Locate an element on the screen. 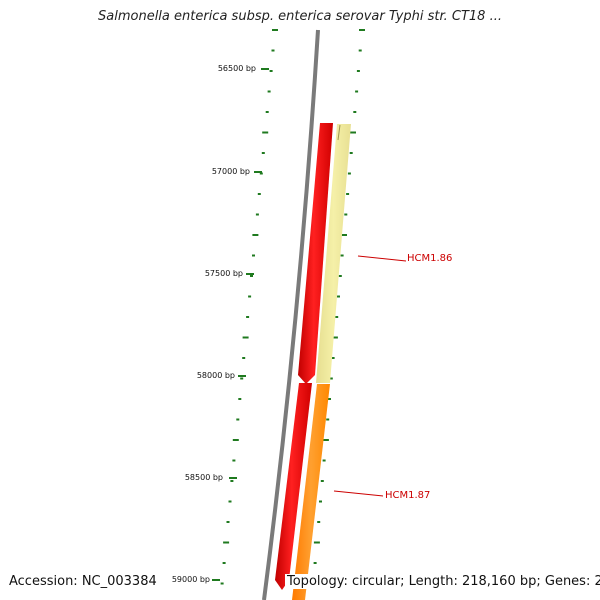 This screenshot has width=600, height=600. gene-hcm1-87-arrow is located at coordinates (293, 486).